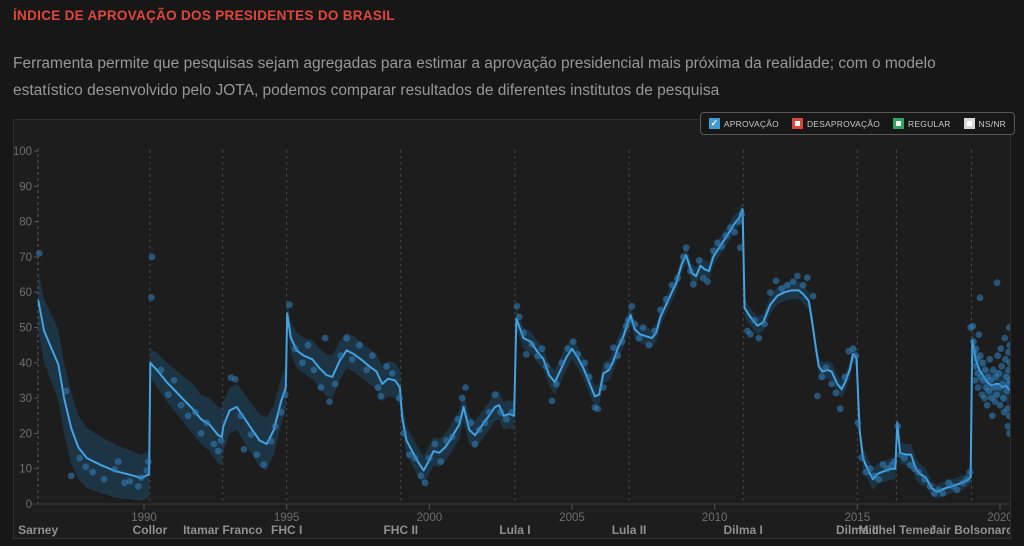 The image size is (1024, 546). Describe the element at coordinates (25, 364) in the screenshot. I see `y-tick-label: 40` at that location.